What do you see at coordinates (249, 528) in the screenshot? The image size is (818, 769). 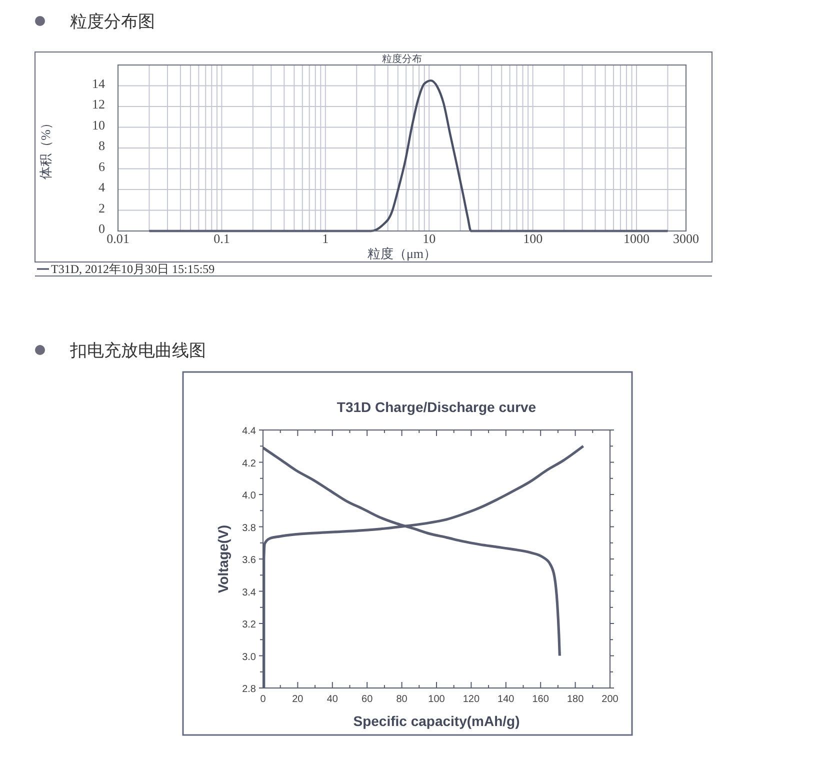 I see `y-tick-label: 3.8` at bounding box center [249, 528].